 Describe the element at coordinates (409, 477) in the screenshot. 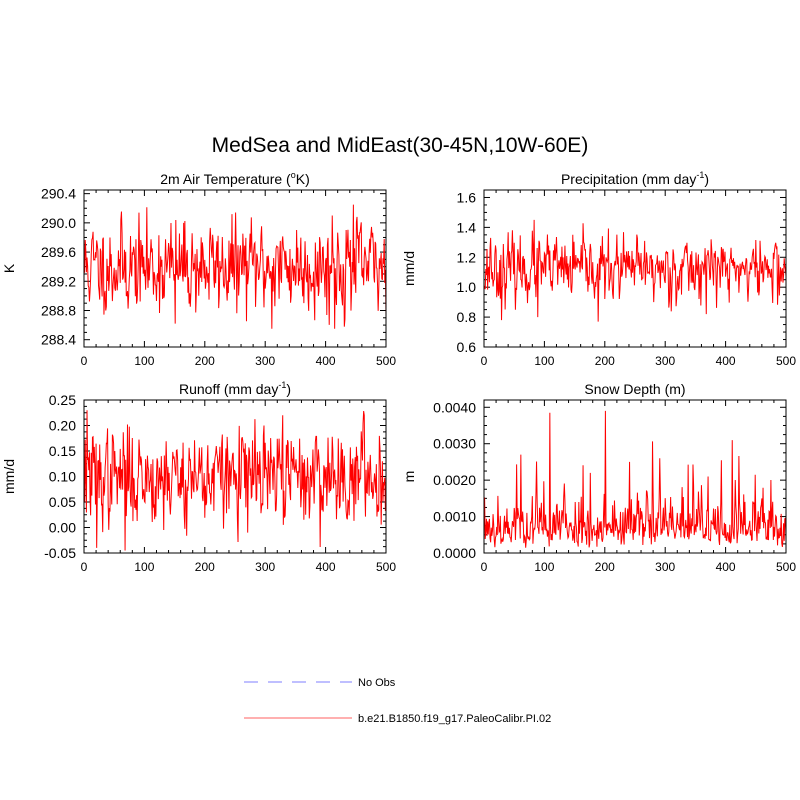

I see `y-axis-label: m` at that location.